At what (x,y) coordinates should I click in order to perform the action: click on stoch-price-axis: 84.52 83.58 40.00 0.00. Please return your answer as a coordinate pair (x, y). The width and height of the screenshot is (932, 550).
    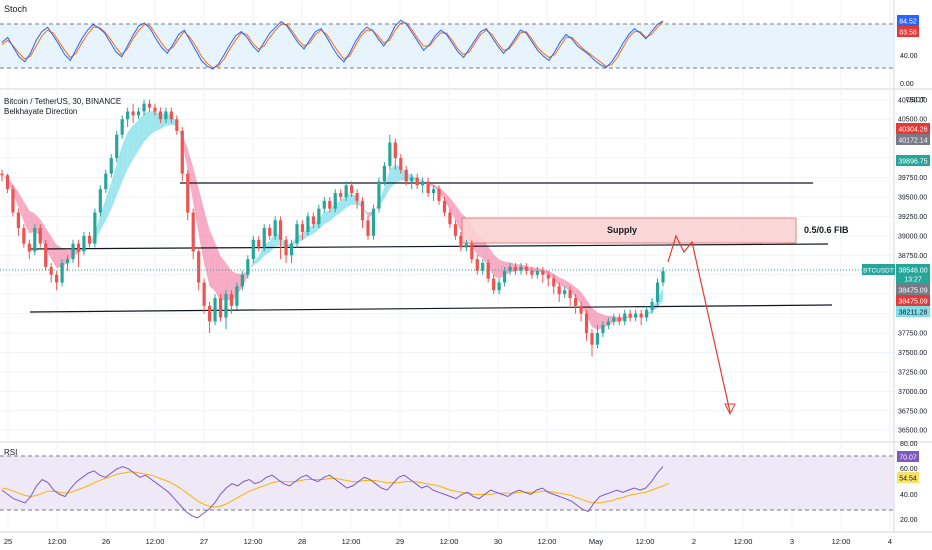
    Looking at the image, I should click on (908, 51).